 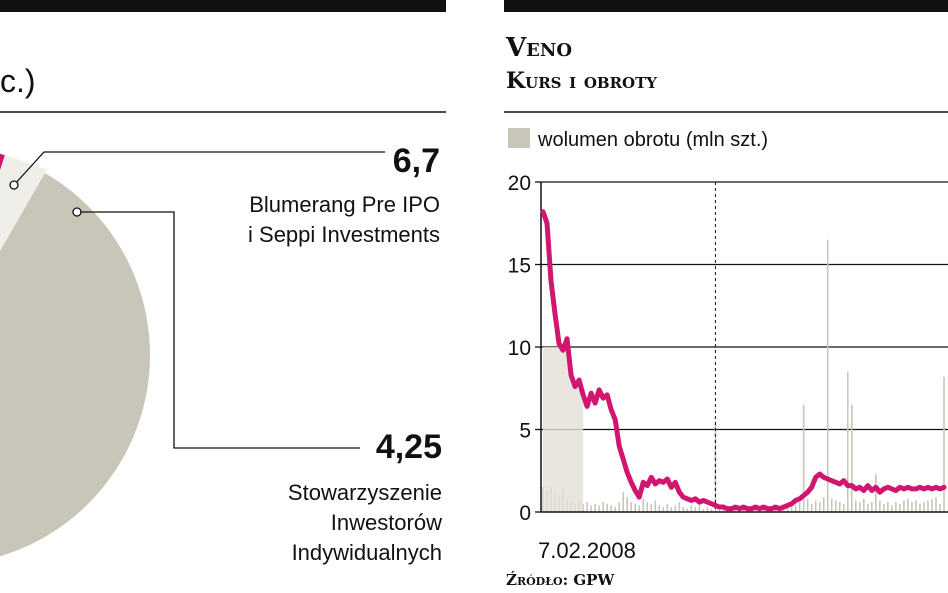 I want to click on leader-dot-stowarzyszenie, so click(x=77, y=212).